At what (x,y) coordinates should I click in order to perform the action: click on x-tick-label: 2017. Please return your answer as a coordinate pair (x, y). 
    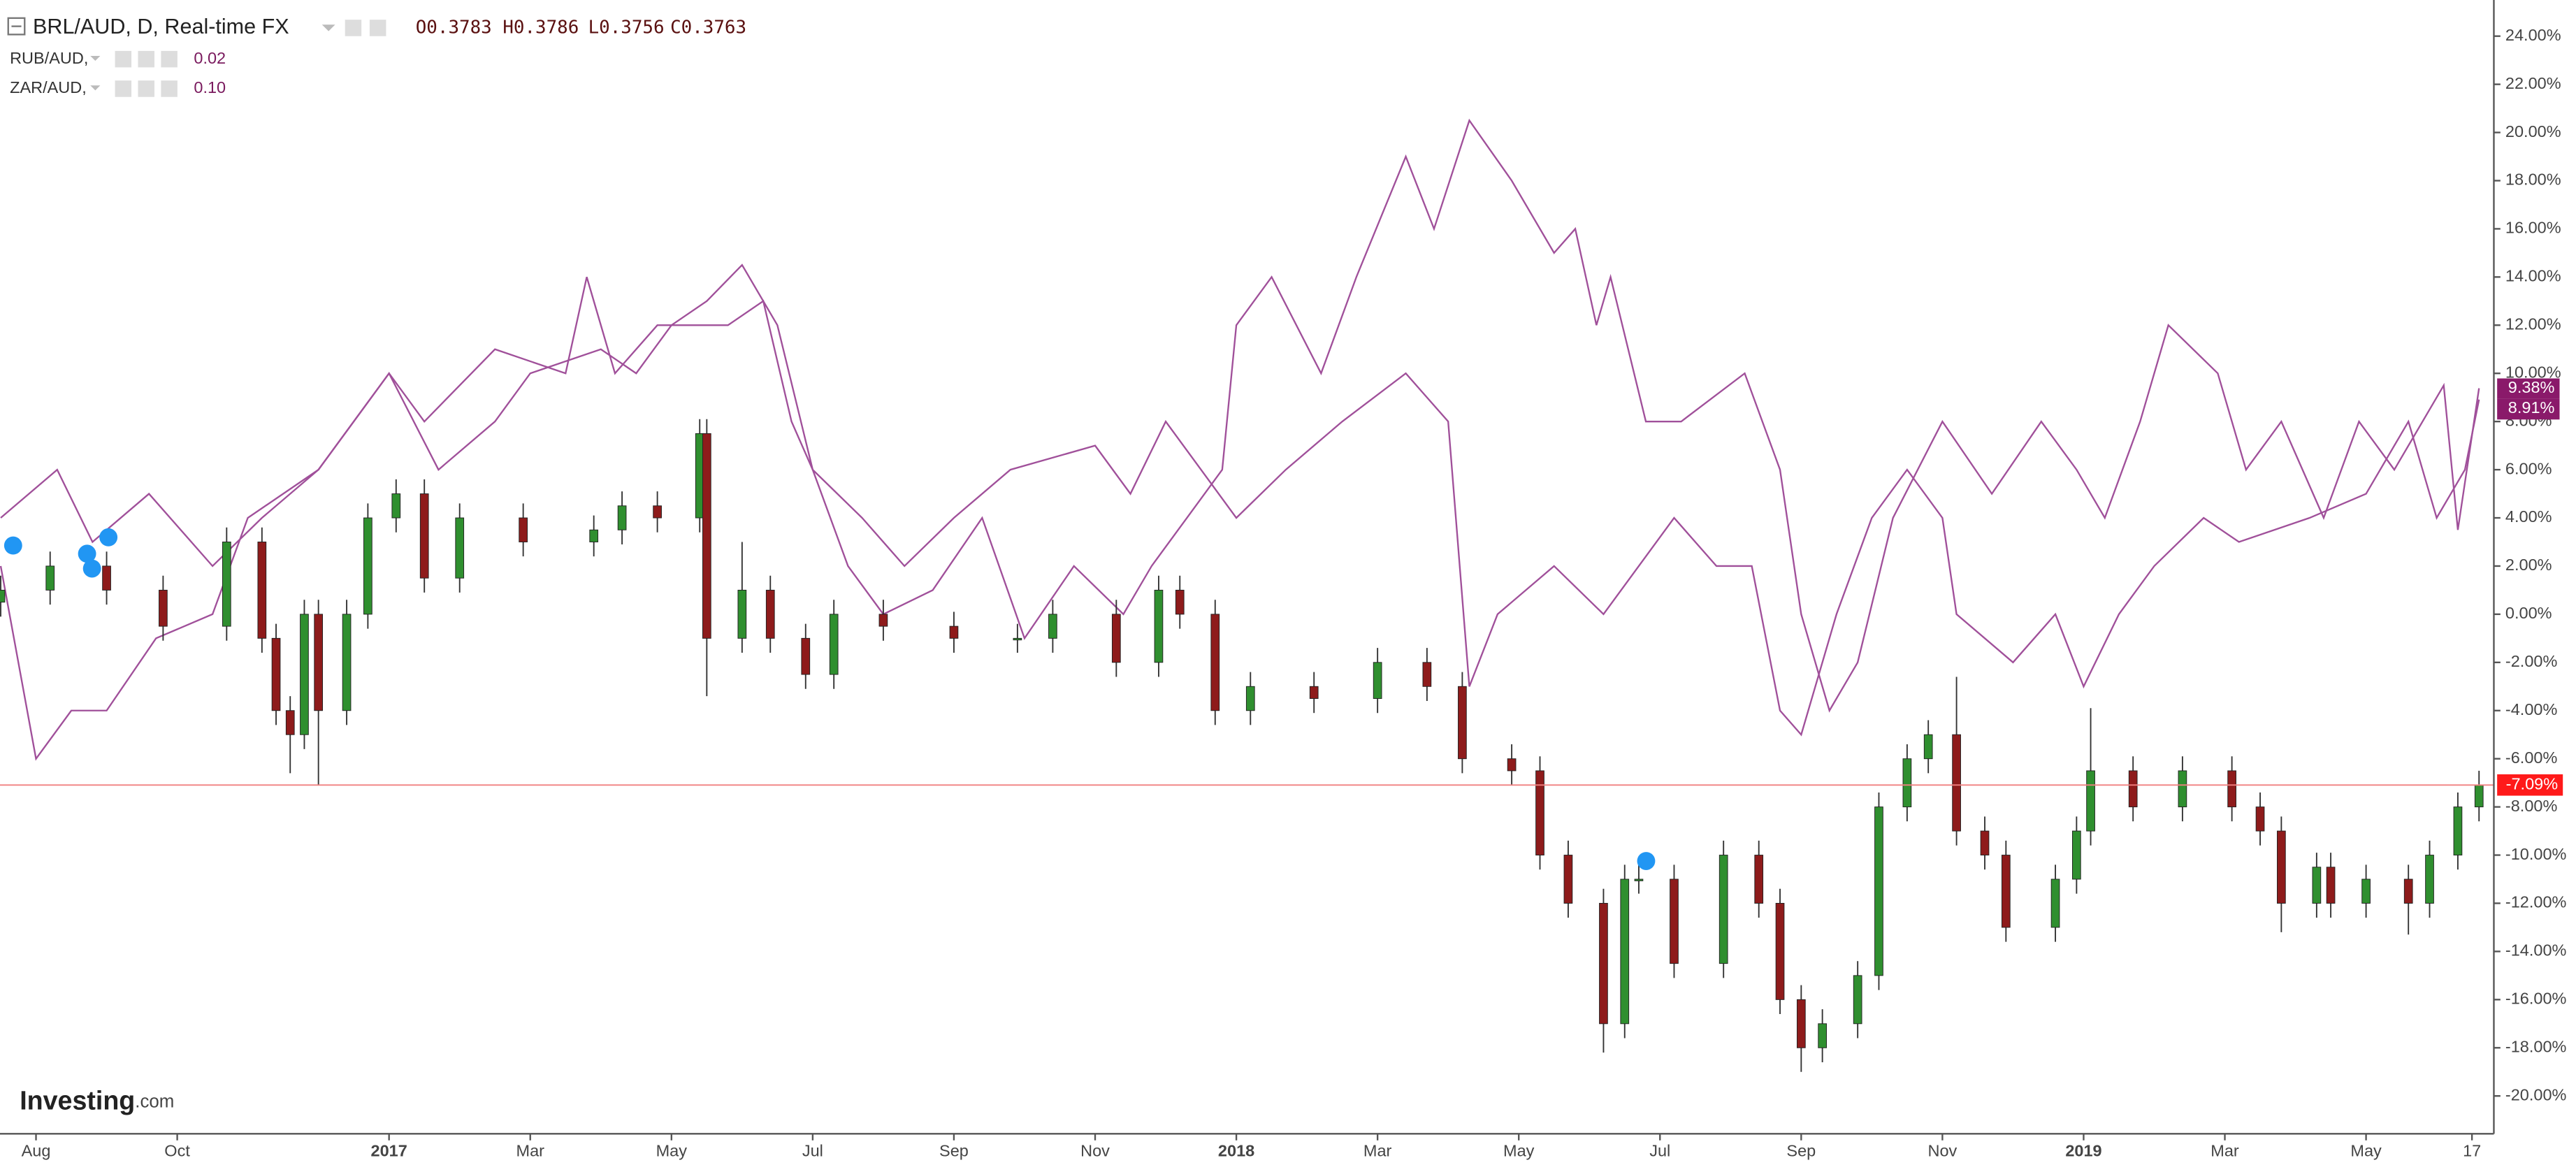
    Looking at the image, I should click on (389, 1150).